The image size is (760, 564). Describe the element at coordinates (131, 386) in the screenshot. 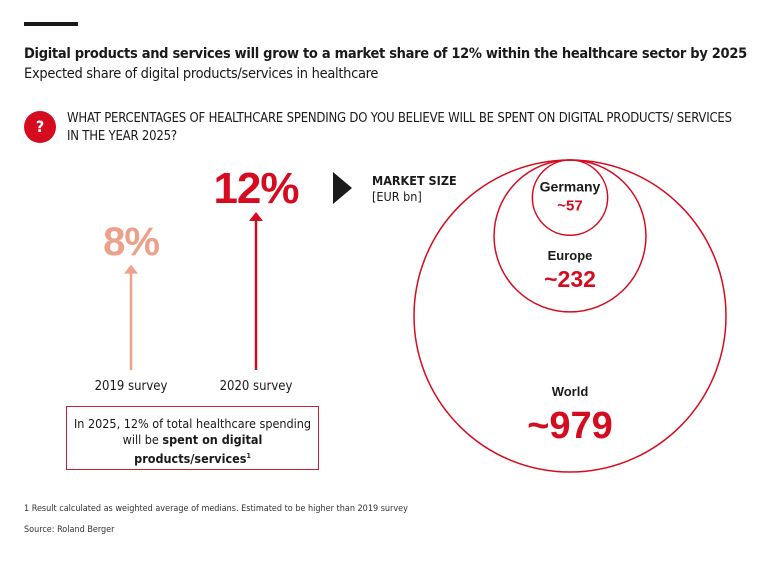

I see `category-label-2019: 2019 survey` at that location.